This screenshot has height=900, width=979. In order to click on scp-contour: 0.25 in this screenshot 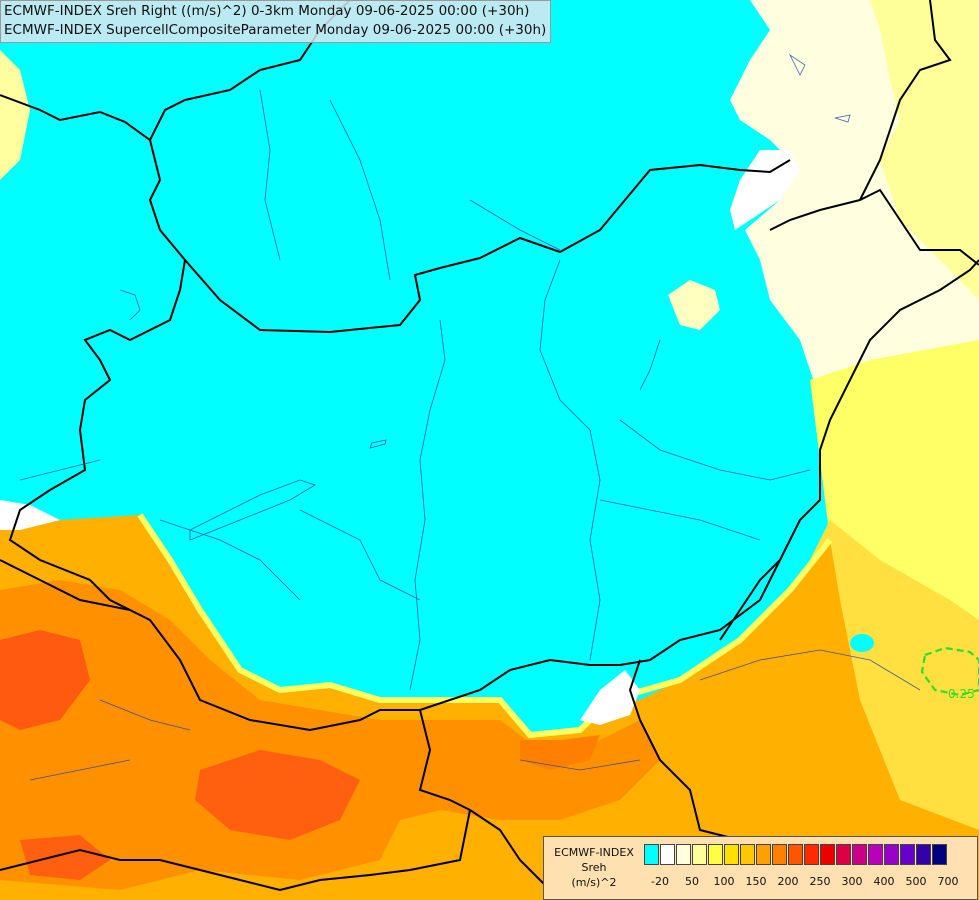, I will do `click(949, 673)`.